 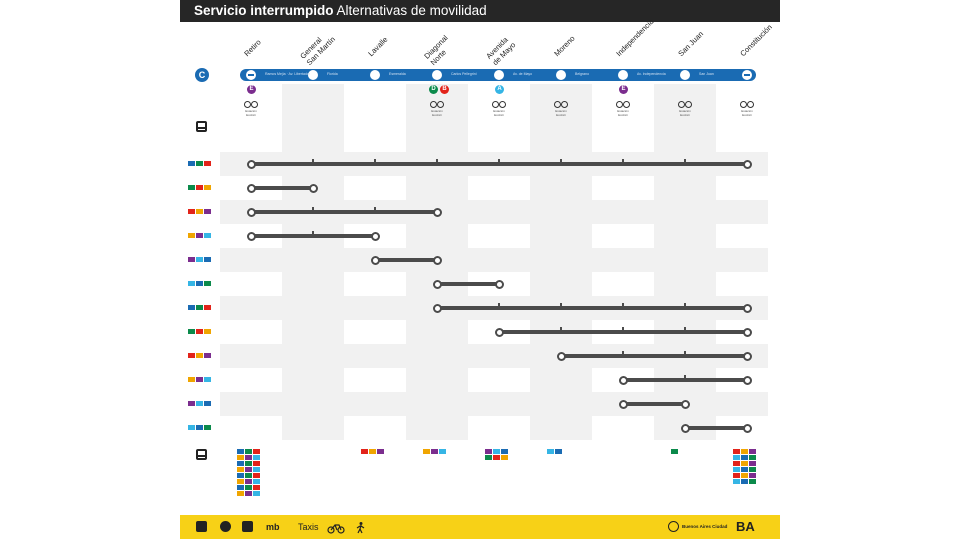 What do you see at coordinates (252, 48) in the screenshot?
I see `station-label: Retiro` at bounding box center [252, 48].